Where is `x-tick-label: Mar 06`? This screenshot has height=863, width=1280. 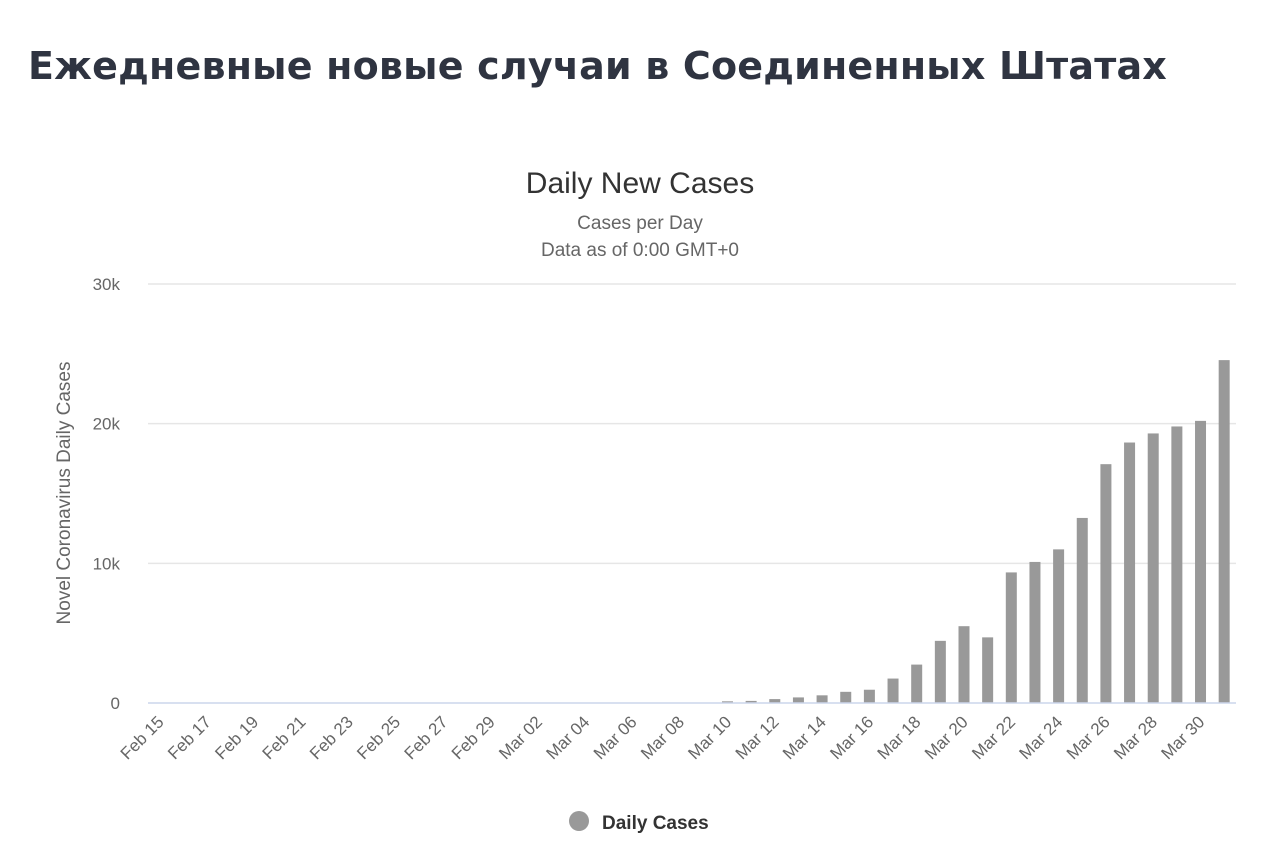 x-tick-label: Mar 06 is located at coordinates (615, 737).